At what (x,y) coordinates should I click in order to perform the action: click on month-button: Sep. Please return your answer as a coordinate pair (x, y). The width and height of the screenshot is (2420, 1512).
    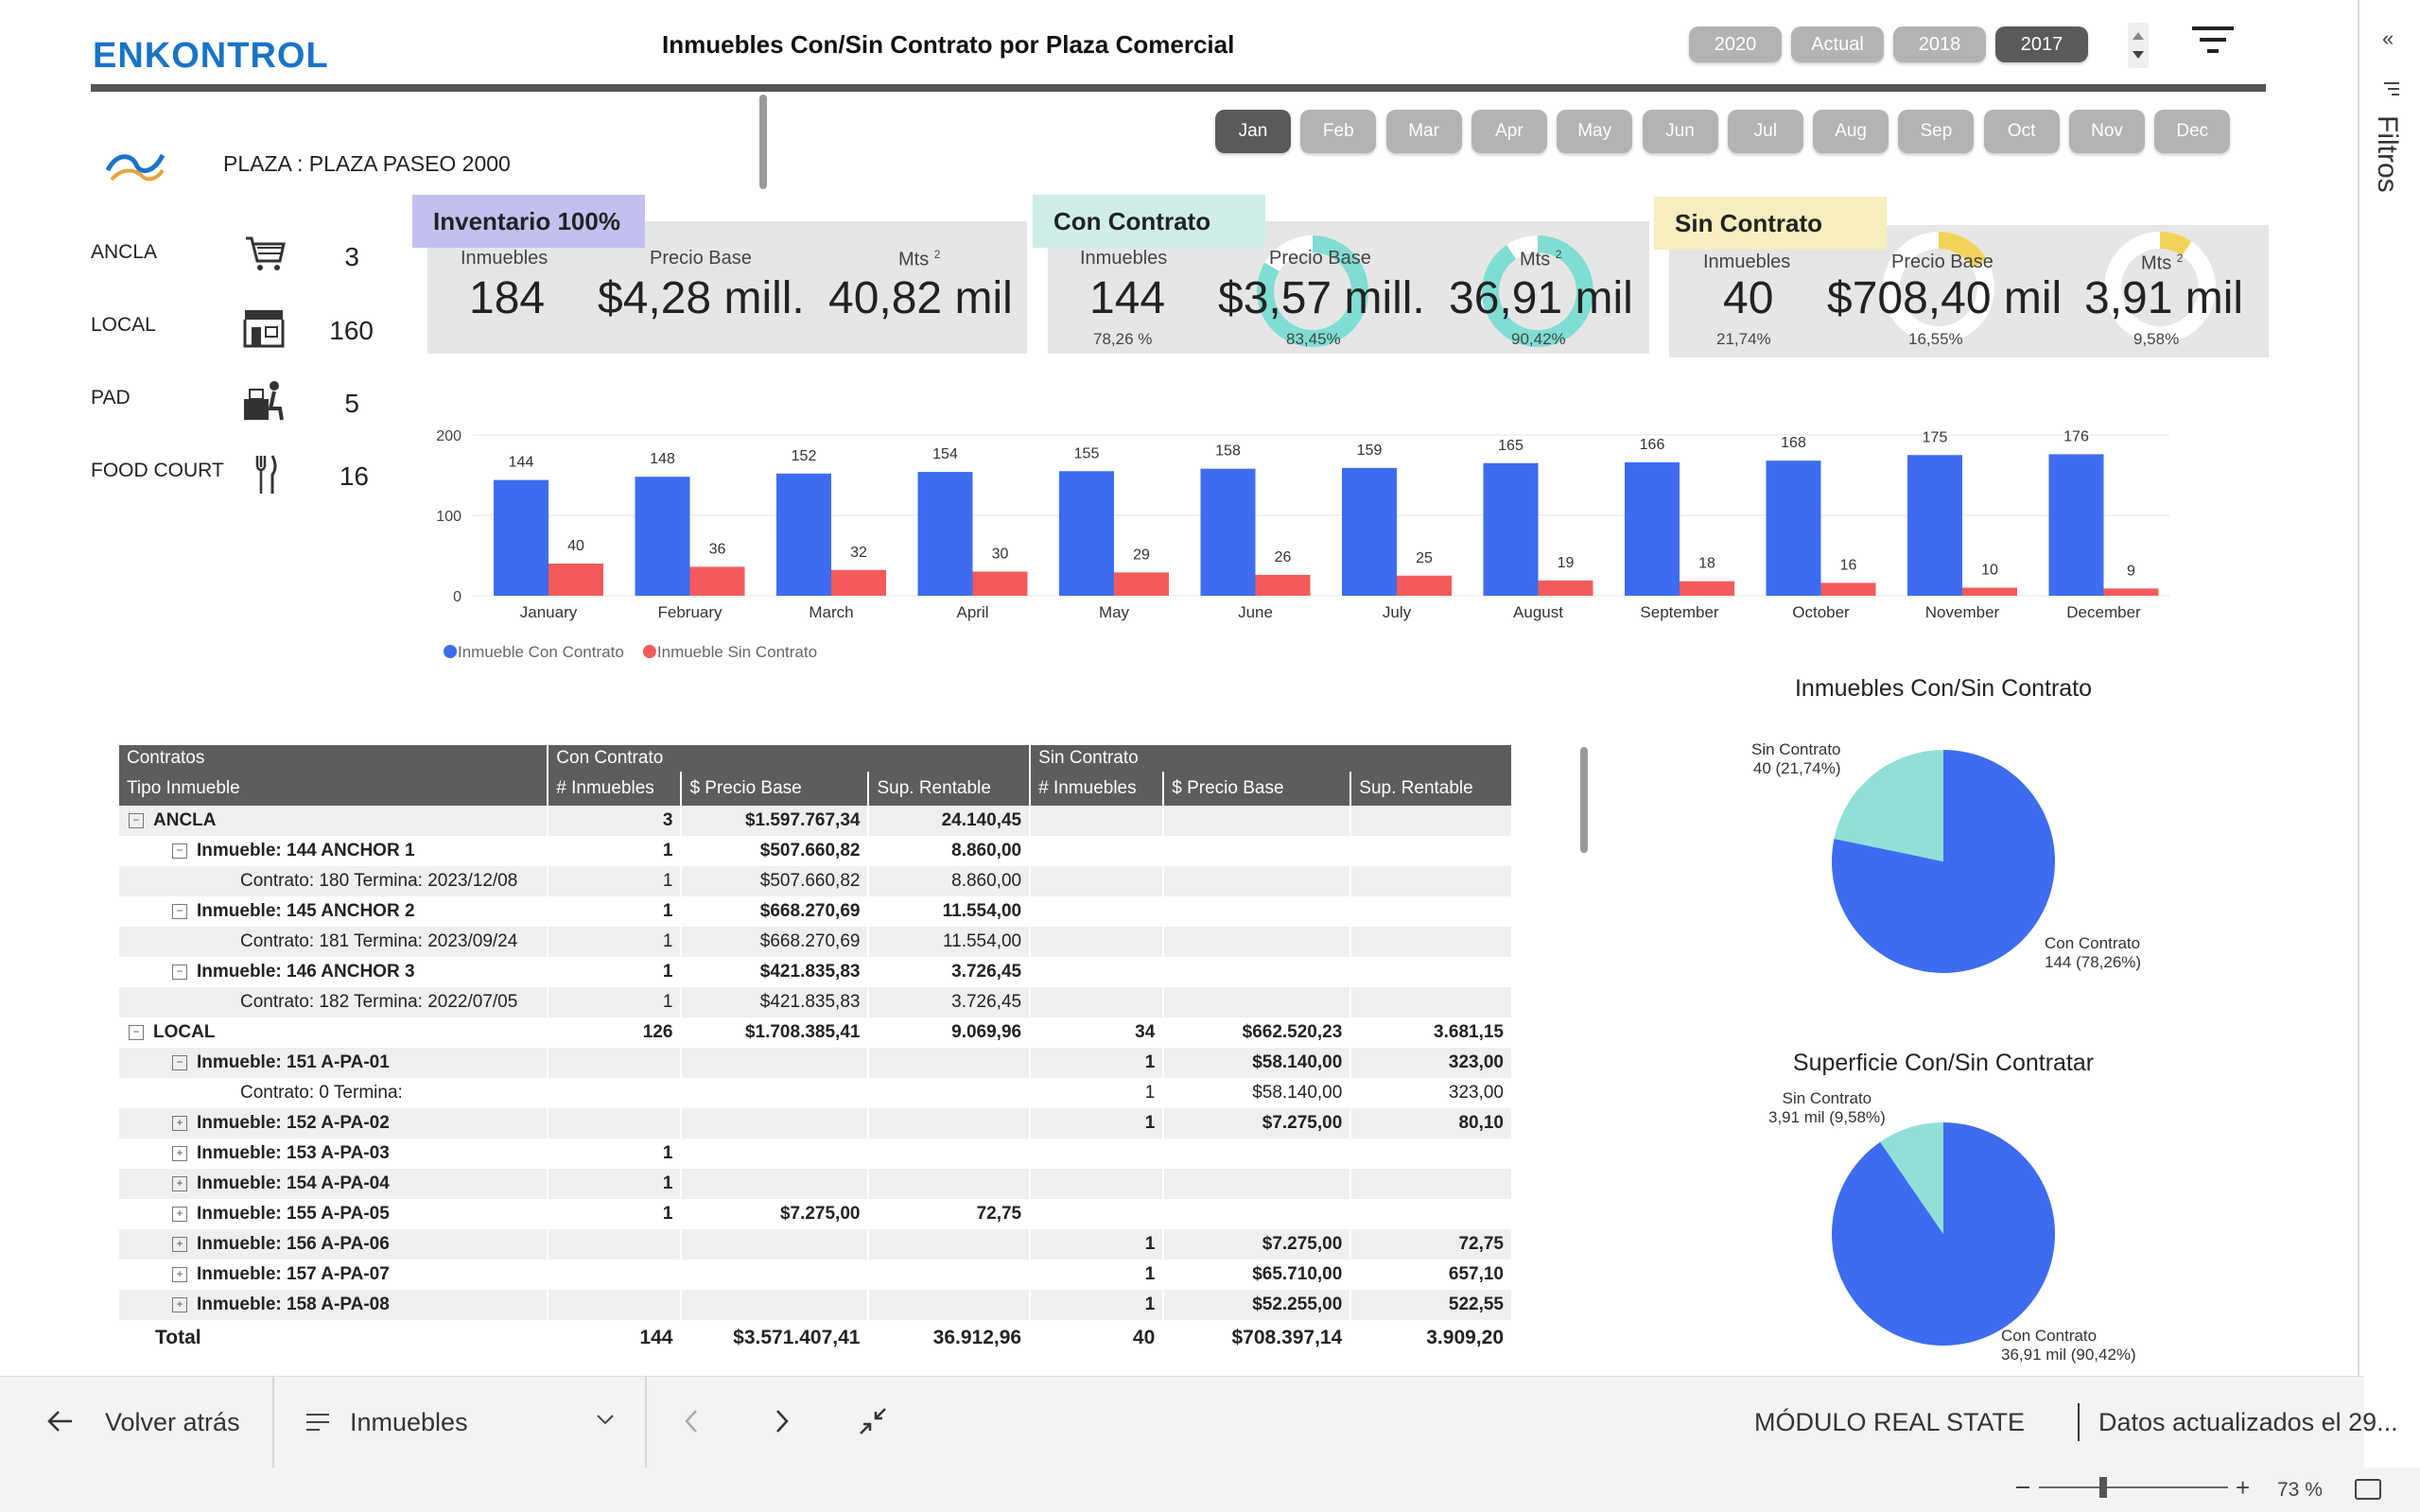
    Looking at the image, I should click on (1937, 131).